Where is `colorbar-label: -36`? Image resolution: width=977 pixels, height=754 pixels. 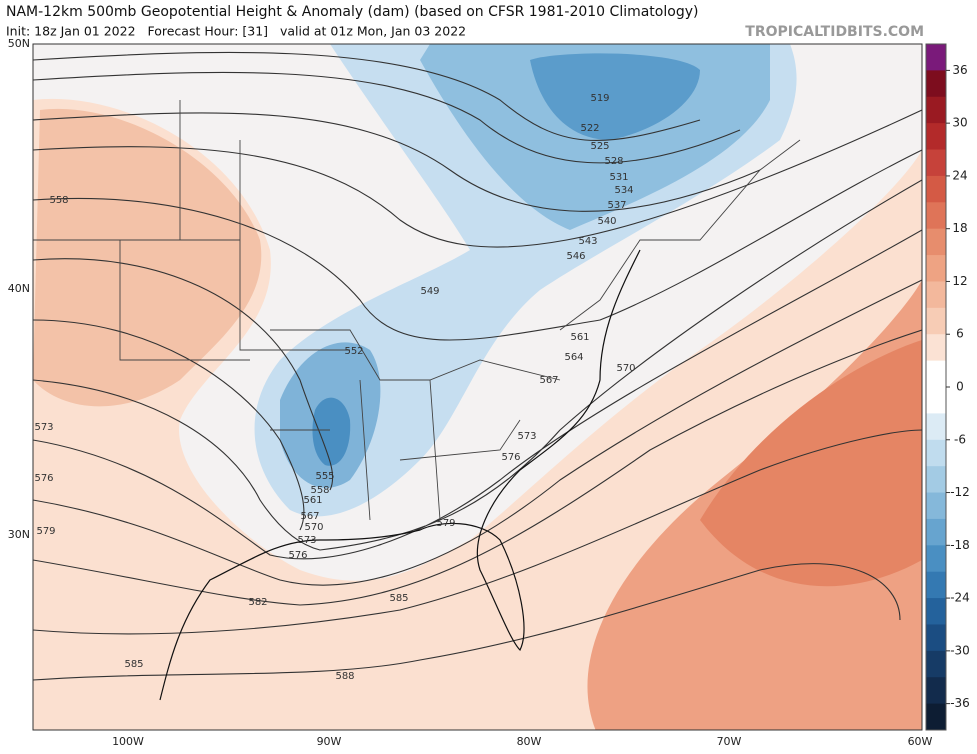
colorbar-label: -36 is located at coordinates (960, 703).